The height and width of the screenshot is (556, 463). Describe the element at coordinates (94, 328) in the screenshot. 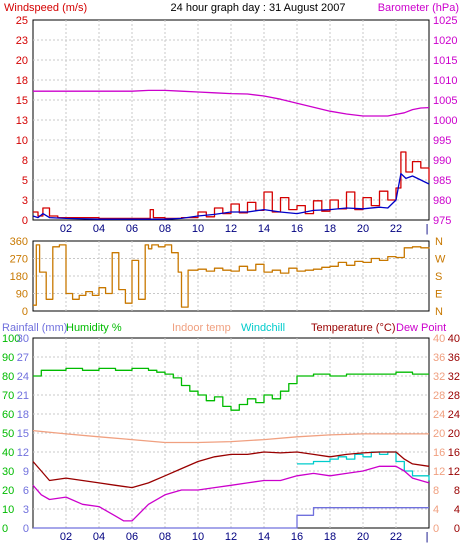

I see `humidity-axis-label: Humidity %` at that location.